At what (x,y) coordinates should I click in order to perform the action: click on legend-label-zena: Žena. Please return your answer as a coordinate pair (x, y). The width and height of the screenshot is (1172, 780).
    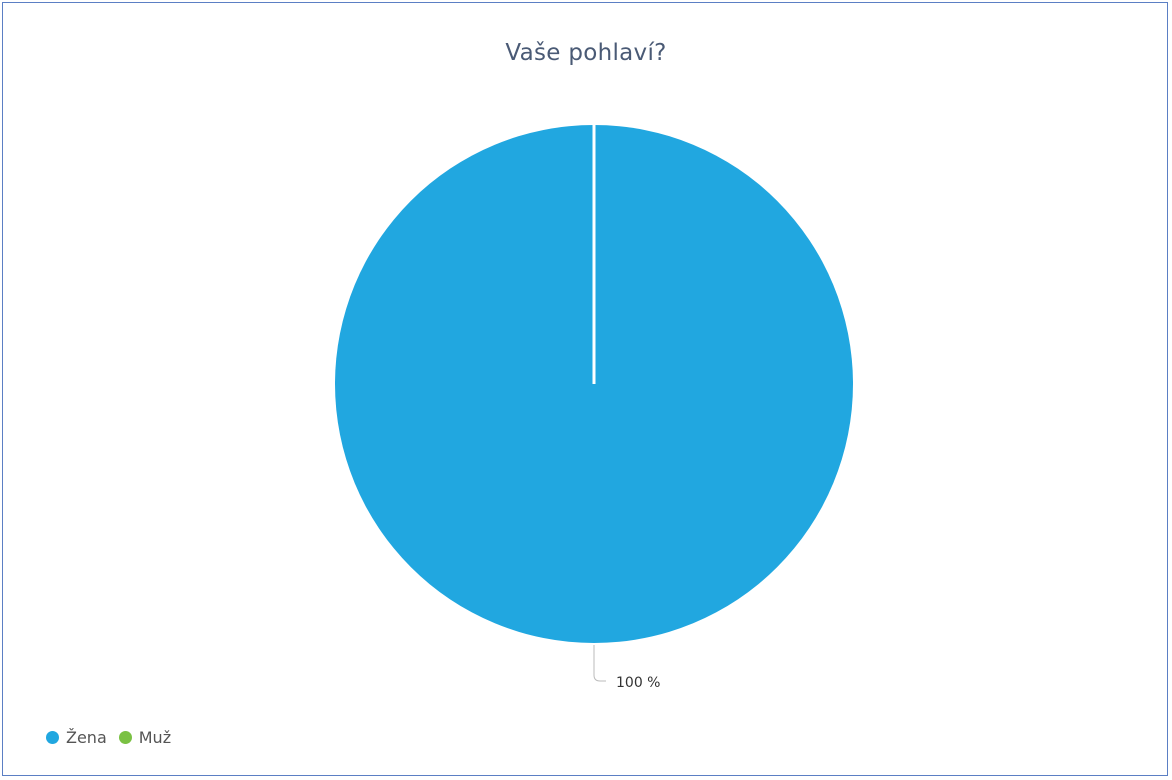
    Looking at the image, I should click on (86, 737).